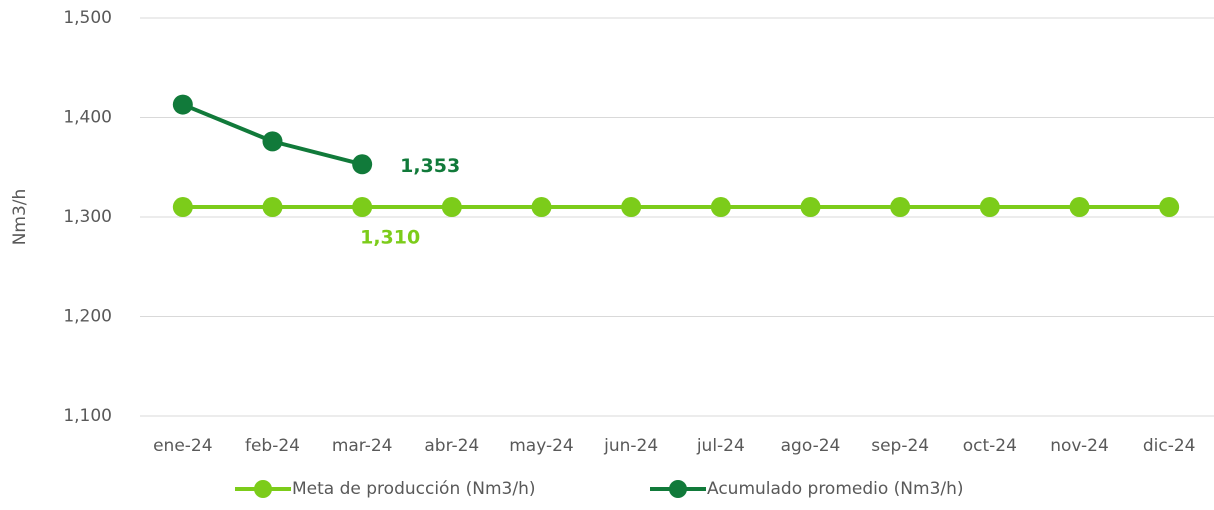 This screenshot has width=1214, height=510. Describe the element at coordinates (87, 118) in the screenshot. I see `y-tick-label: 1,400` at that location.